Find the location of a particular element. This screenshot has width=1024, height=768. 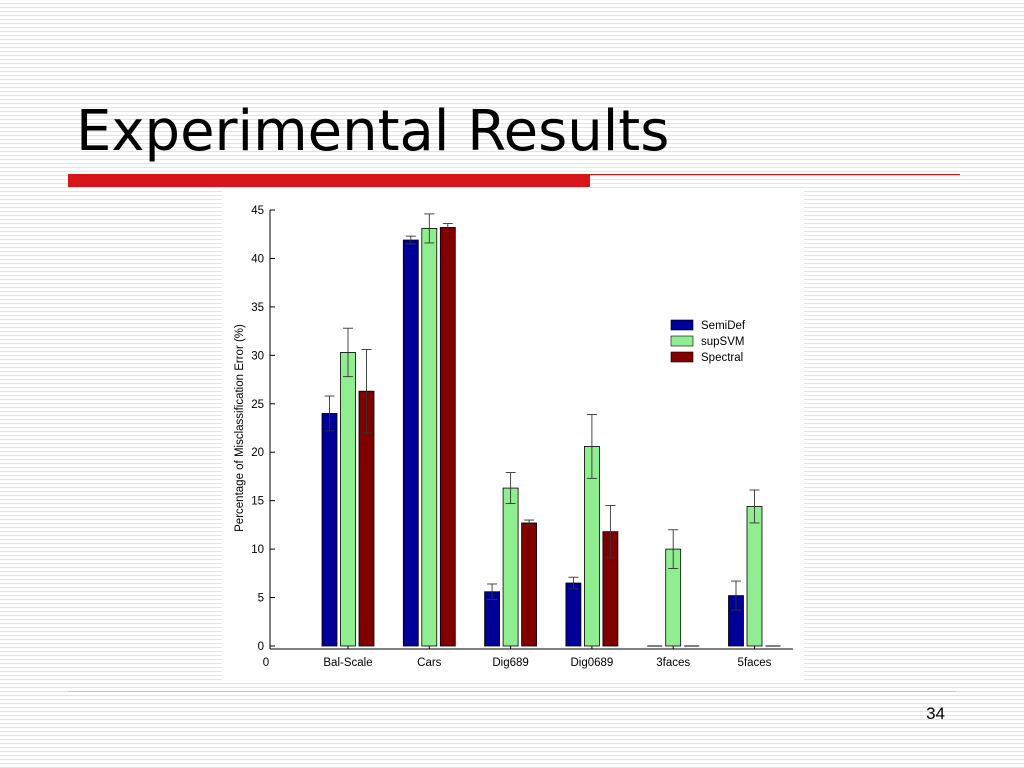

y-tick-label: 5 is located at coordinates (261, 599).